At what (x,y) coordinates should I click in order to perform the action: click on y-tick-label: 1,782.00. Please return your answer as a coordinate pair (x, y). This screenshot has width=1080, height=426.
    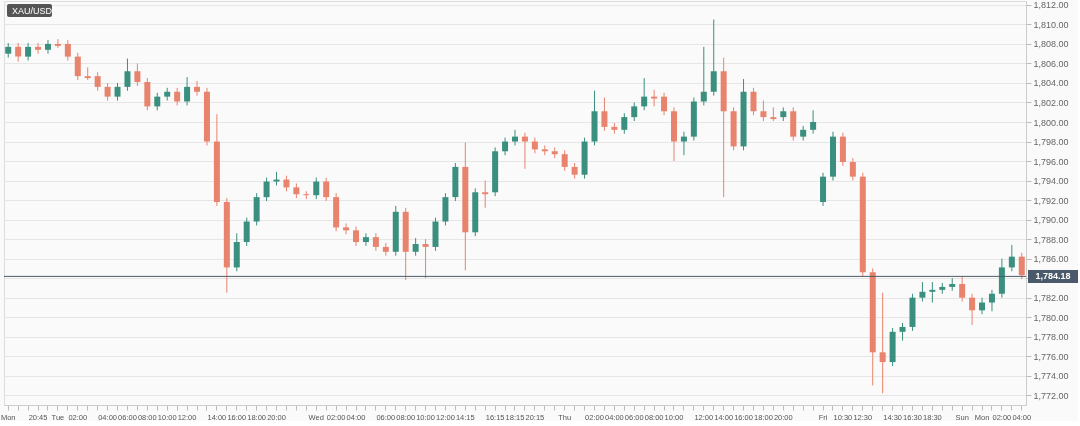
    Looking at the image, I should click on (1051, 298).